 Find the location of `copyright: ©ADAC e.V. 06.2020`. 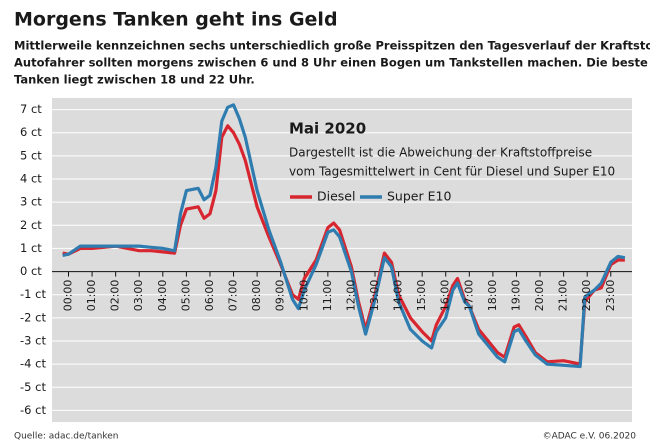

copyright: ©ADAC e.V. 06.2020 is located at coordinates (590, 437).